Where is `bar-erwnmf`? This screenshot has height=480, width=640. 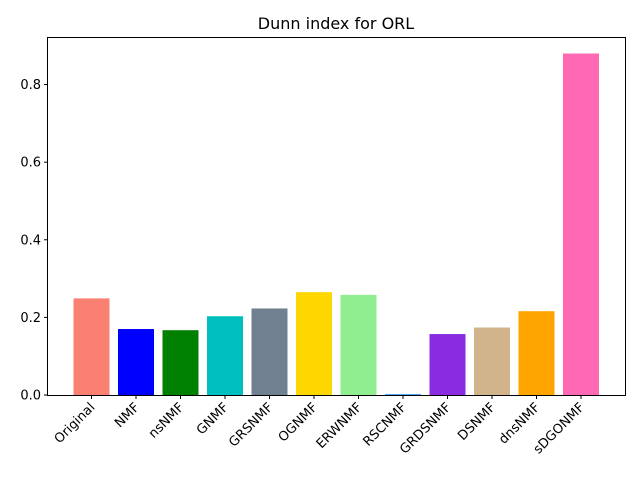 bar-erwnmf is located at coordinates (358, 344).